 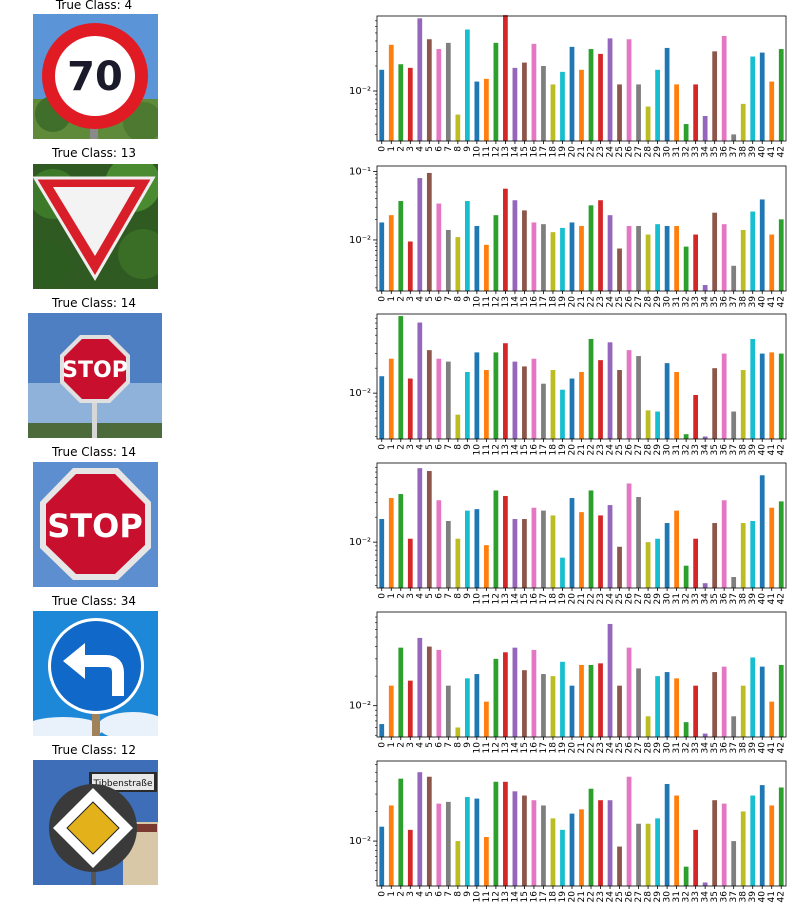 I want to click on x-tick-label: 16, so click(x=534, y=302).